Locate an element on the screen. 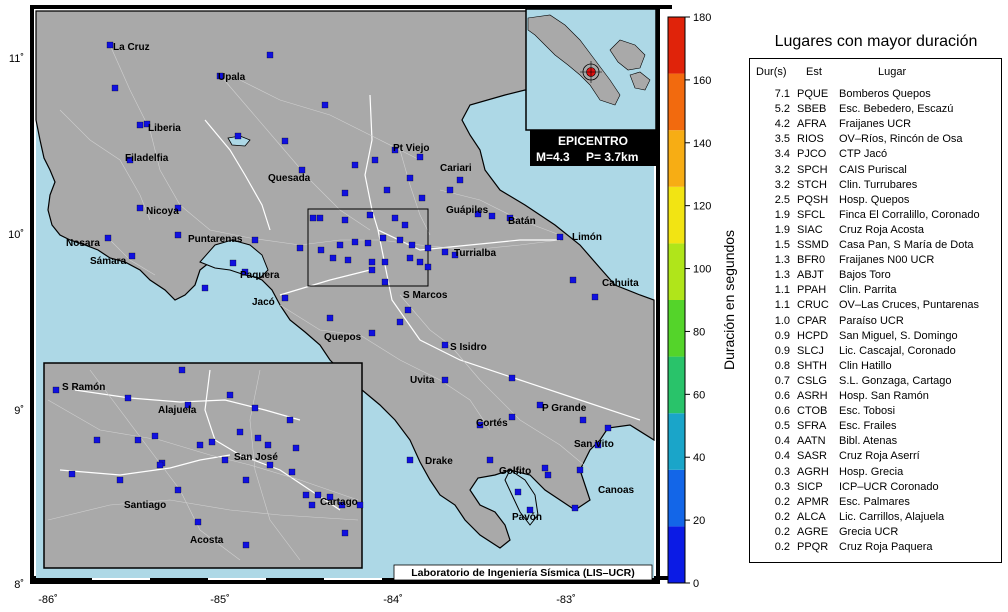 This screenshot has height=612, width=1008. table-row: 4.2 AFRA Fraijanes UCR is located at coordinates (875, 125).